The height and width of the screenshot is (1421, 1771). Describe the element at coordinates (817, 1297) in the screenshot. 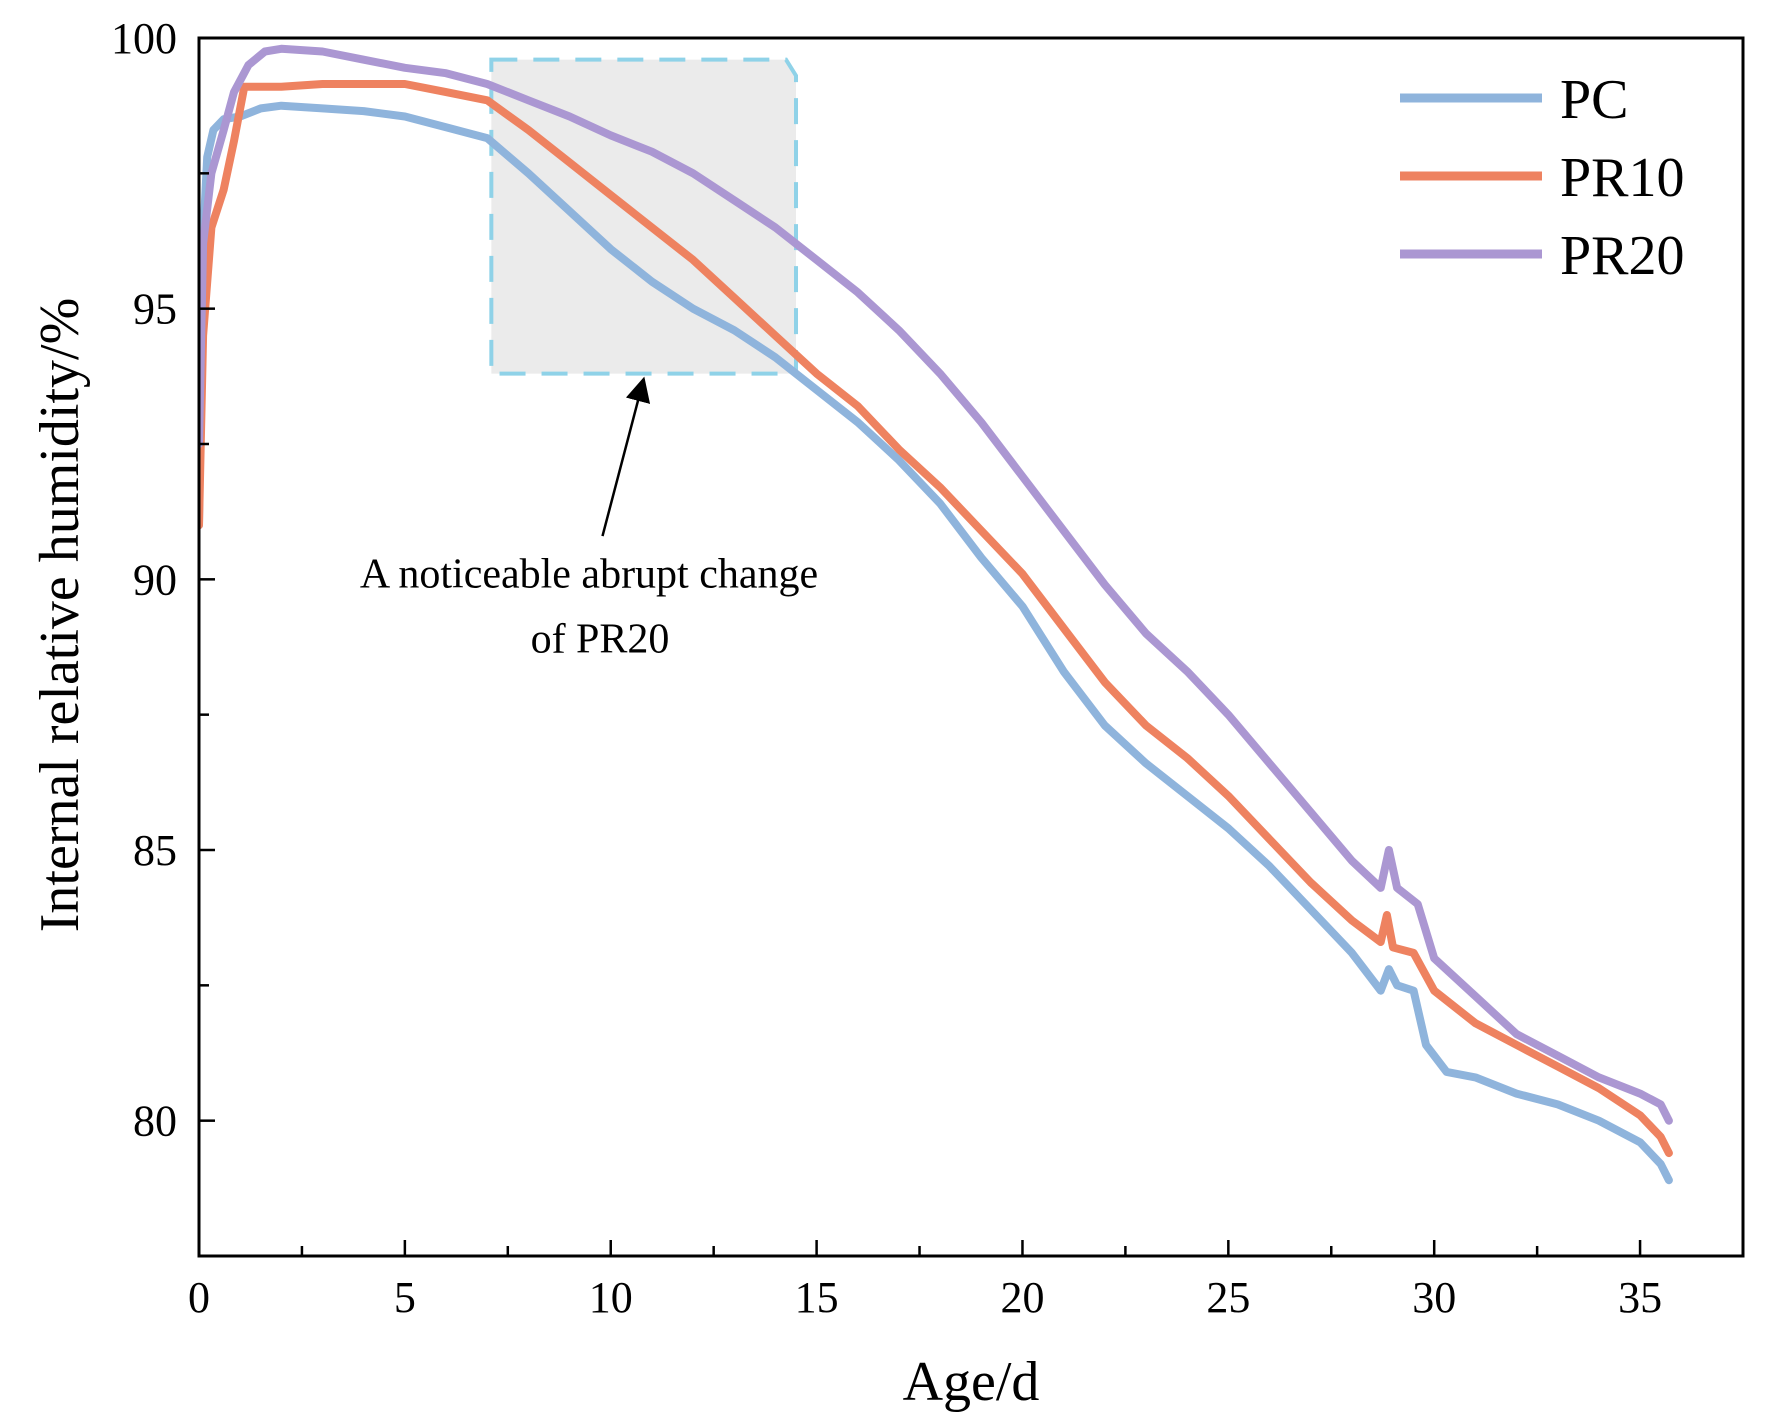

I see `x-tick-label: 15` at that location.